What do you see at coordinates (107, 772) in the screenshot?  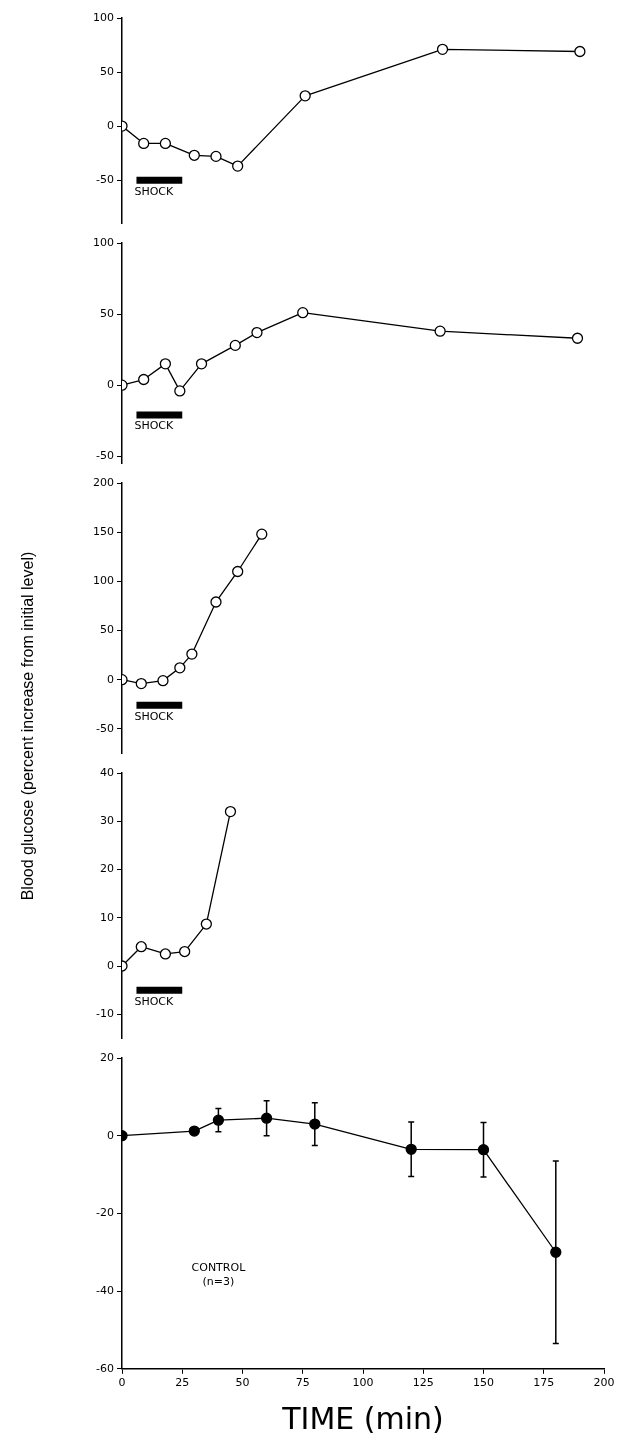 I see `y-tick-label: 40` at bounding box center [107, 772].